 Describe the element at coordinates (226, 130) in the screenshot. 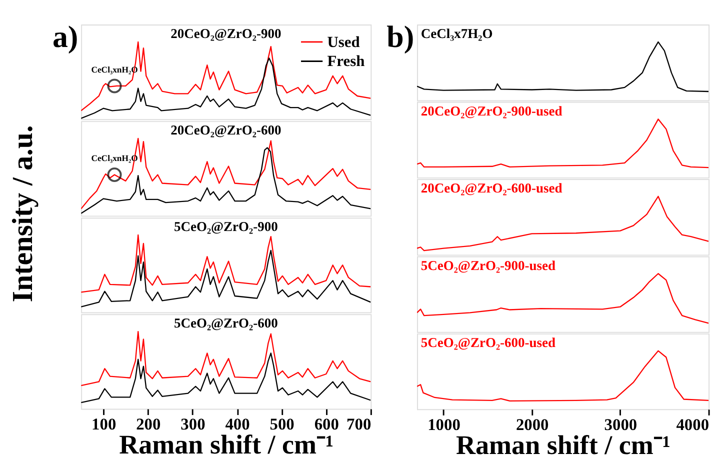

I see `chart-title: 20CeO₂@ZrO₂-600` at that location.